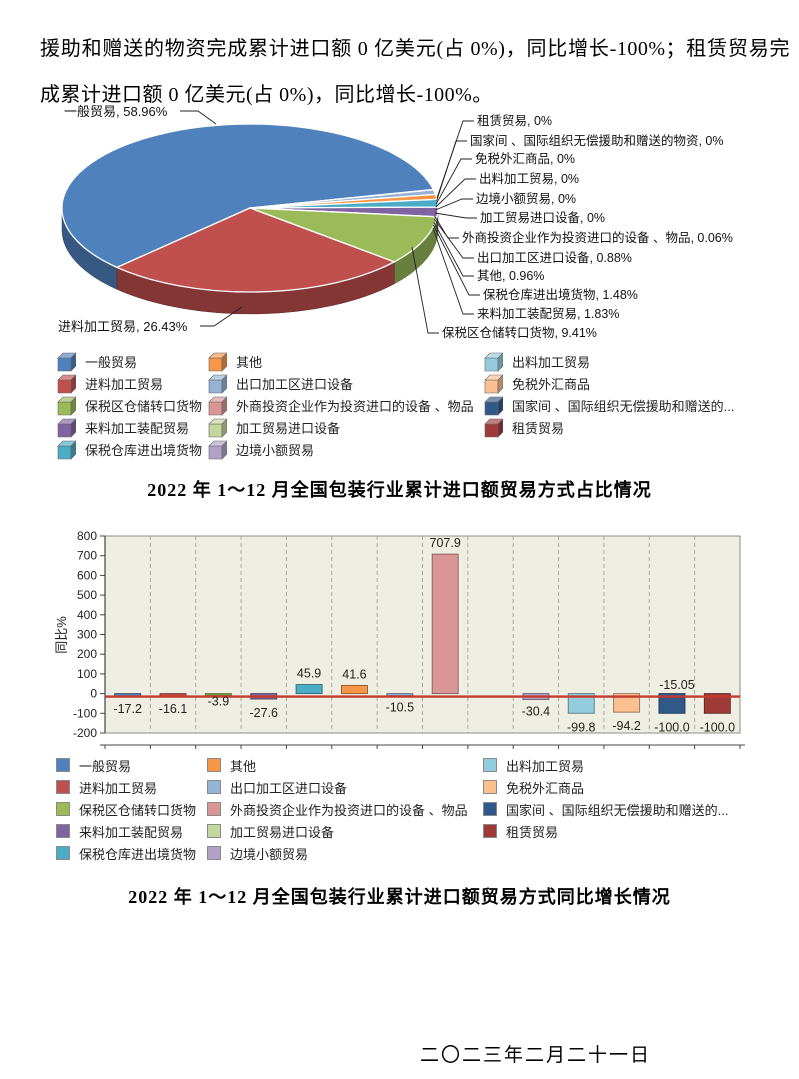 The height and width of the screenshot is (1079, 799). What do you see at coordinates (676, 685) in the screenshot?
I see `reference-line-label: -15.05` at bounding box center [676, 685].